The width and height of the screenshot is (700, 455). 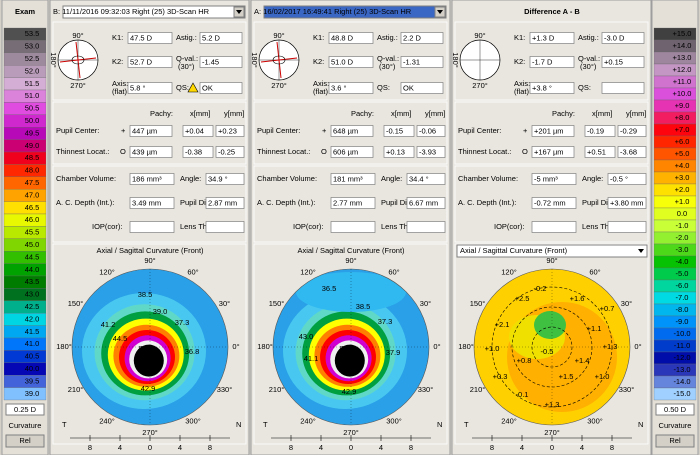 I want to click on map-angle: 0°, so click(x=436, y=346).